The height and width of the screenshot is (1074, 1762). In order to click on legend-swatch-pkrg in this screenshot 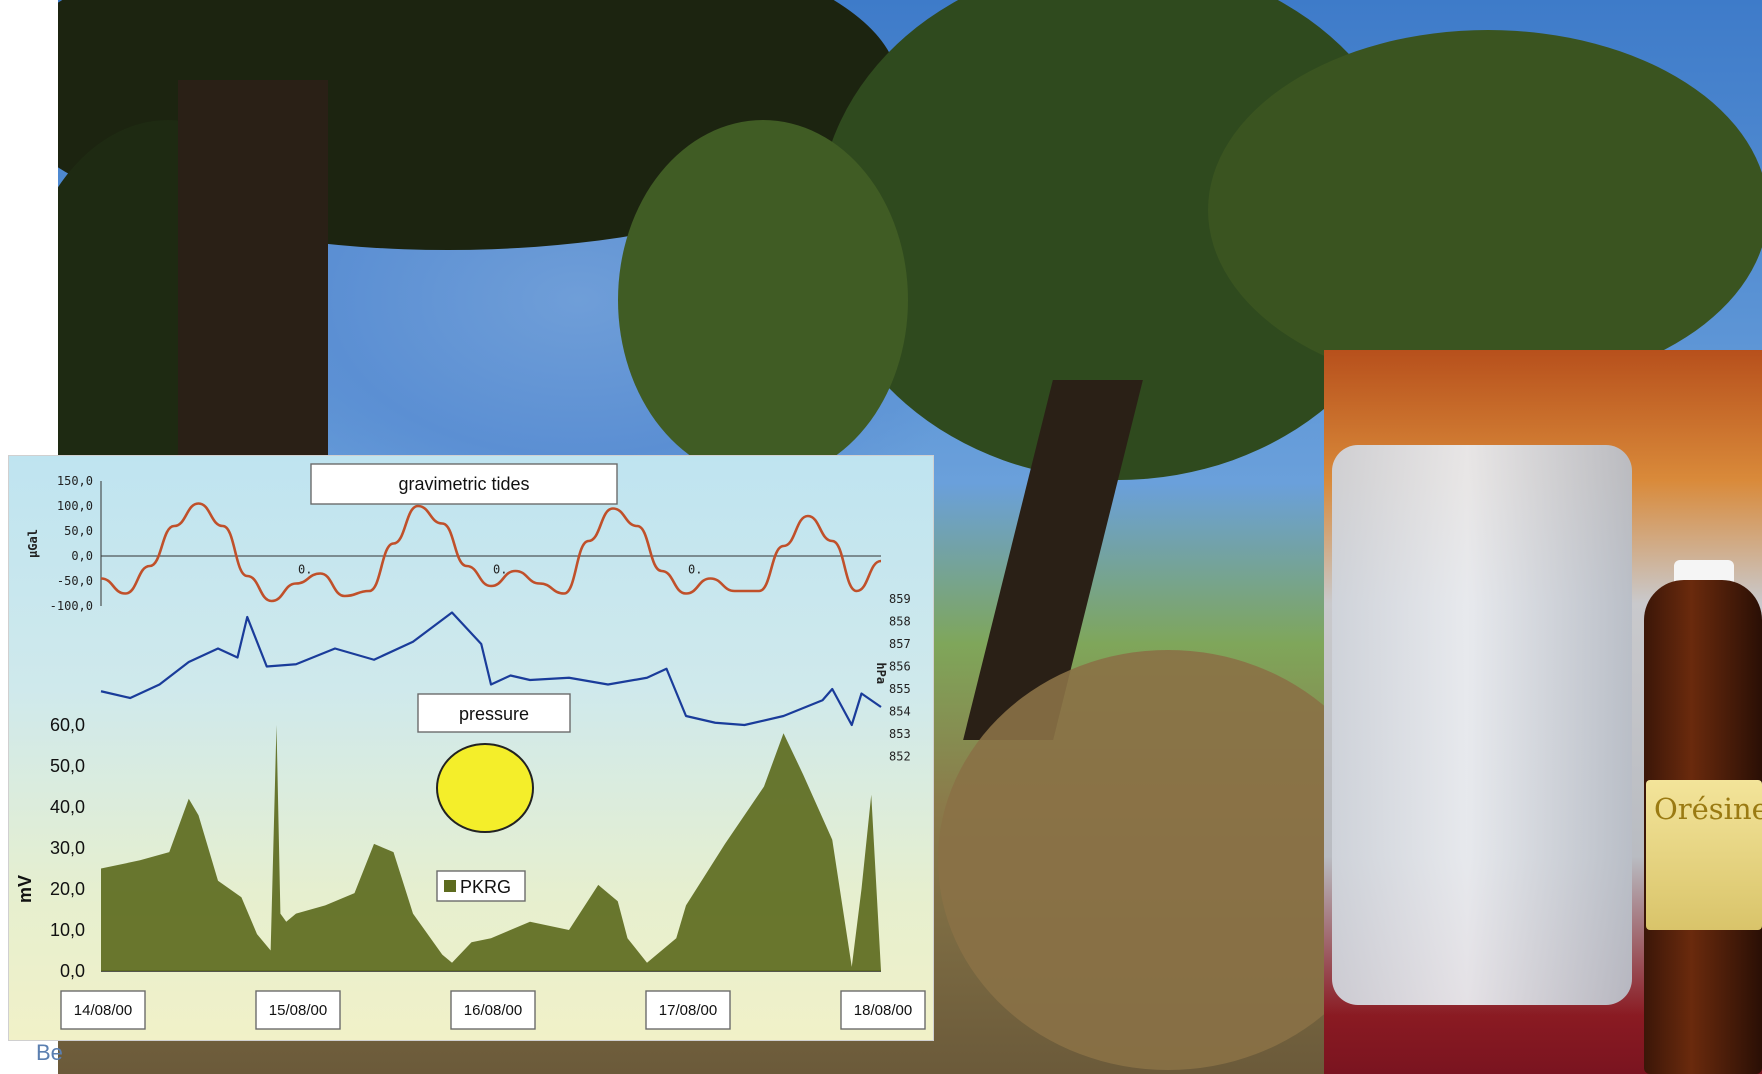, I will do `click(450, 886)`.